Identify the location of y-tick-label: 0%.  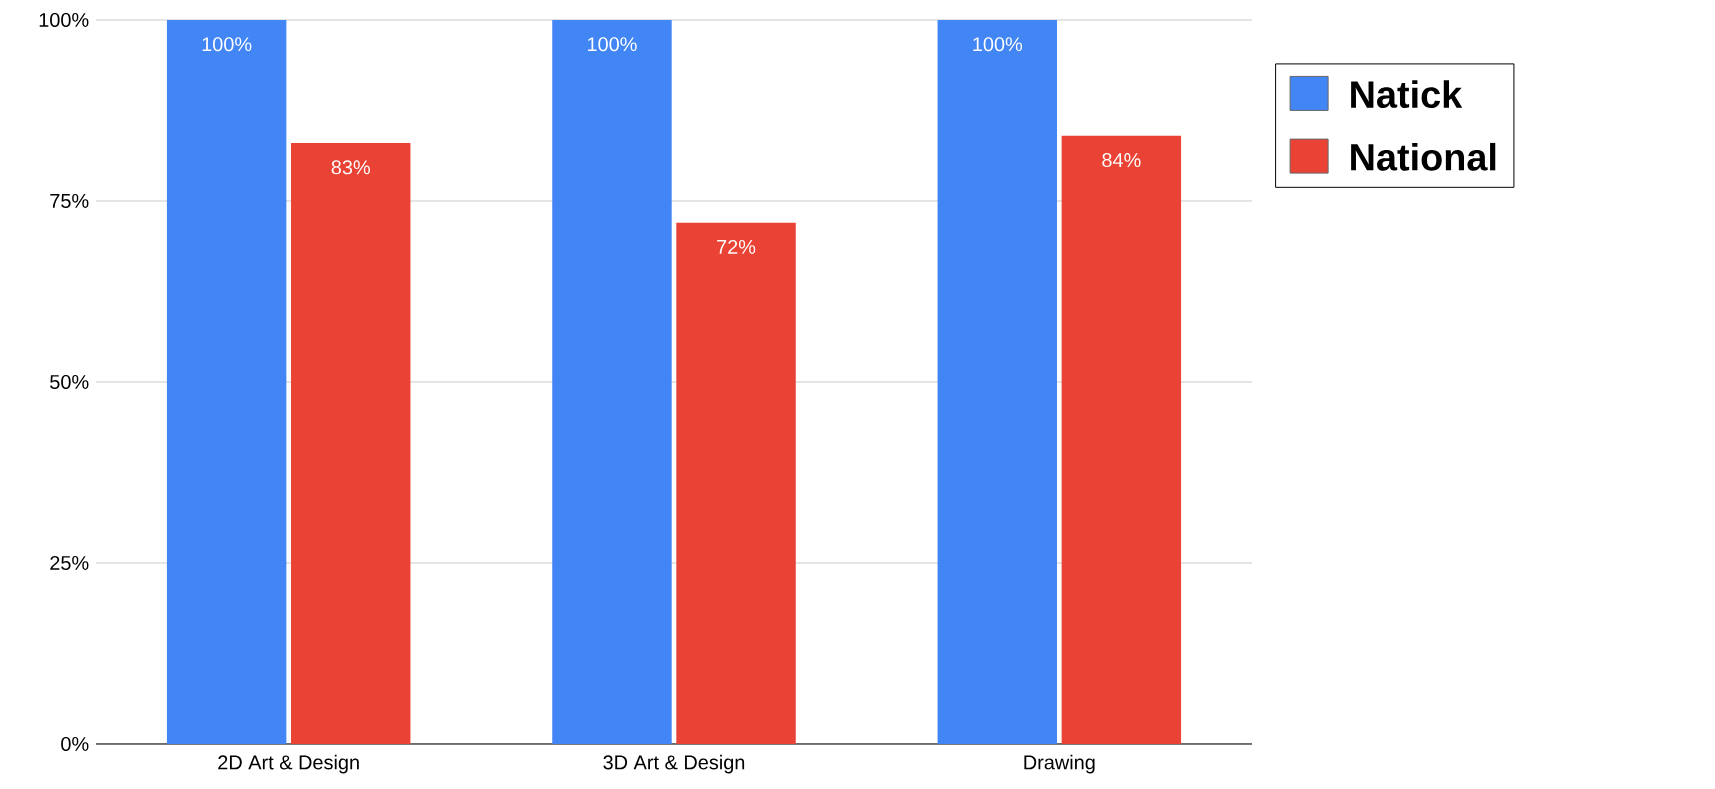
(75, 744).